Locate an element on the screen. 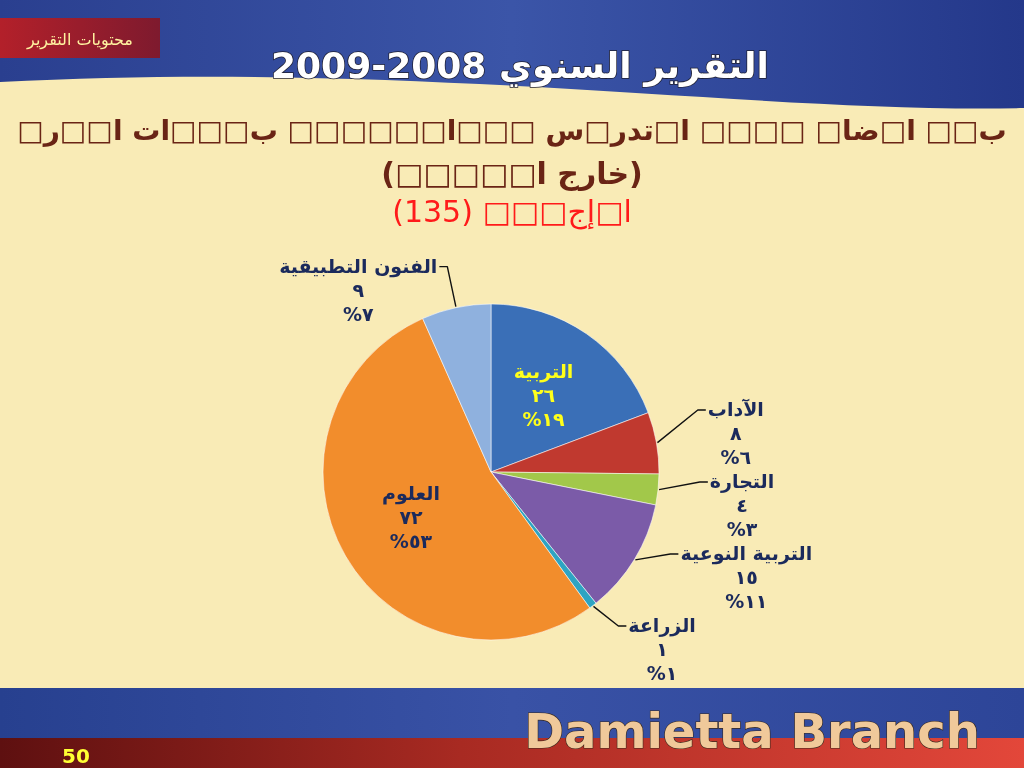 This screenshot has height=768, width=1024. chart-subtitle: ا□إج□□□ (135) is located at coordinates (512, 212).